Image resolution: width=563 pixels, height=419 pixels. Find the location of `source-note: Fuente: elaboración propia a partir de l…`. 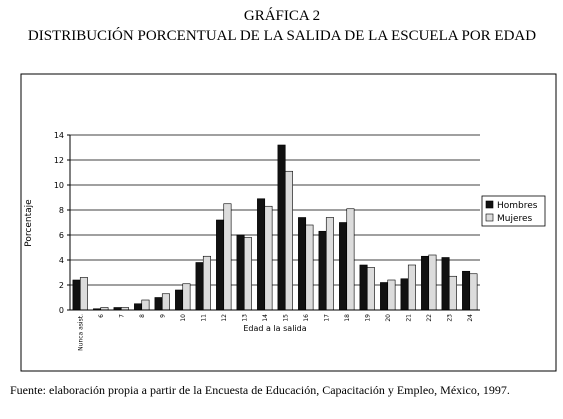

source-note: Fuente: elaboración propia a partir de l… is located at coordinates (260, 390).